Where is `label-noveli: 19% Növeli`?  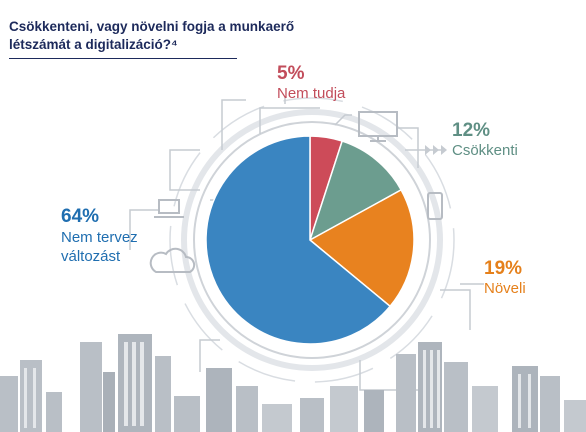
label-noveli: 19% Növeli is located at coordinates (505, 278).